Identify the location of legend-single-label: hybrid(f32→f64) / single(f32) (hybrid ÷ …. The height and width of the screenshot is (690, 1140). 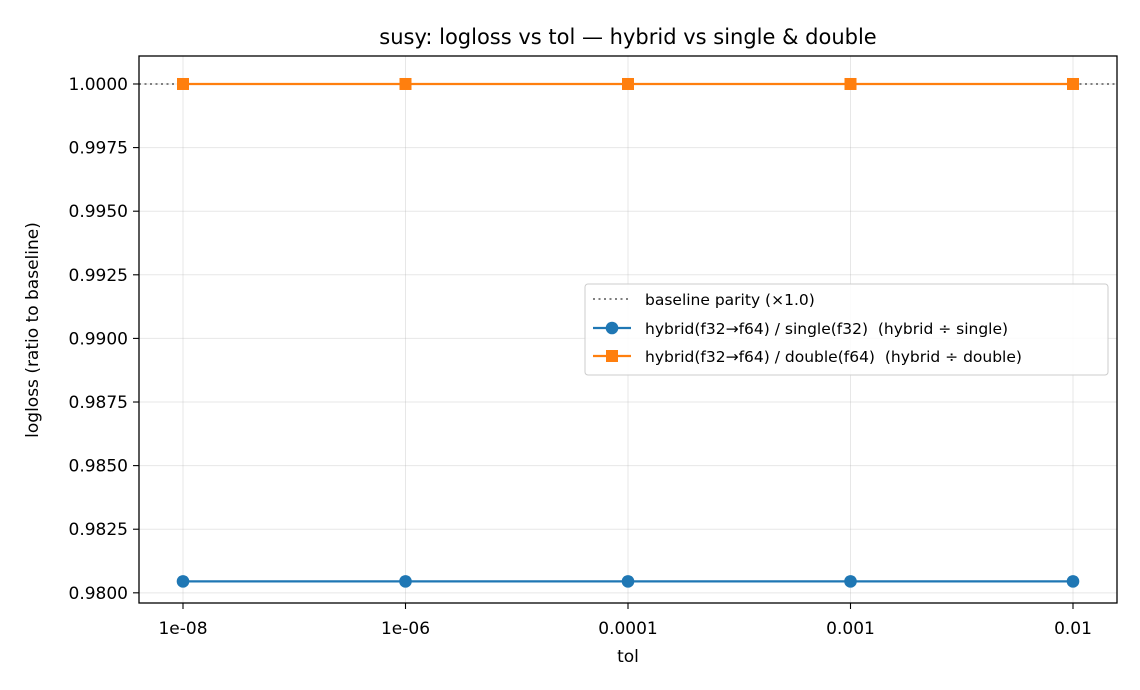
(826, 329).